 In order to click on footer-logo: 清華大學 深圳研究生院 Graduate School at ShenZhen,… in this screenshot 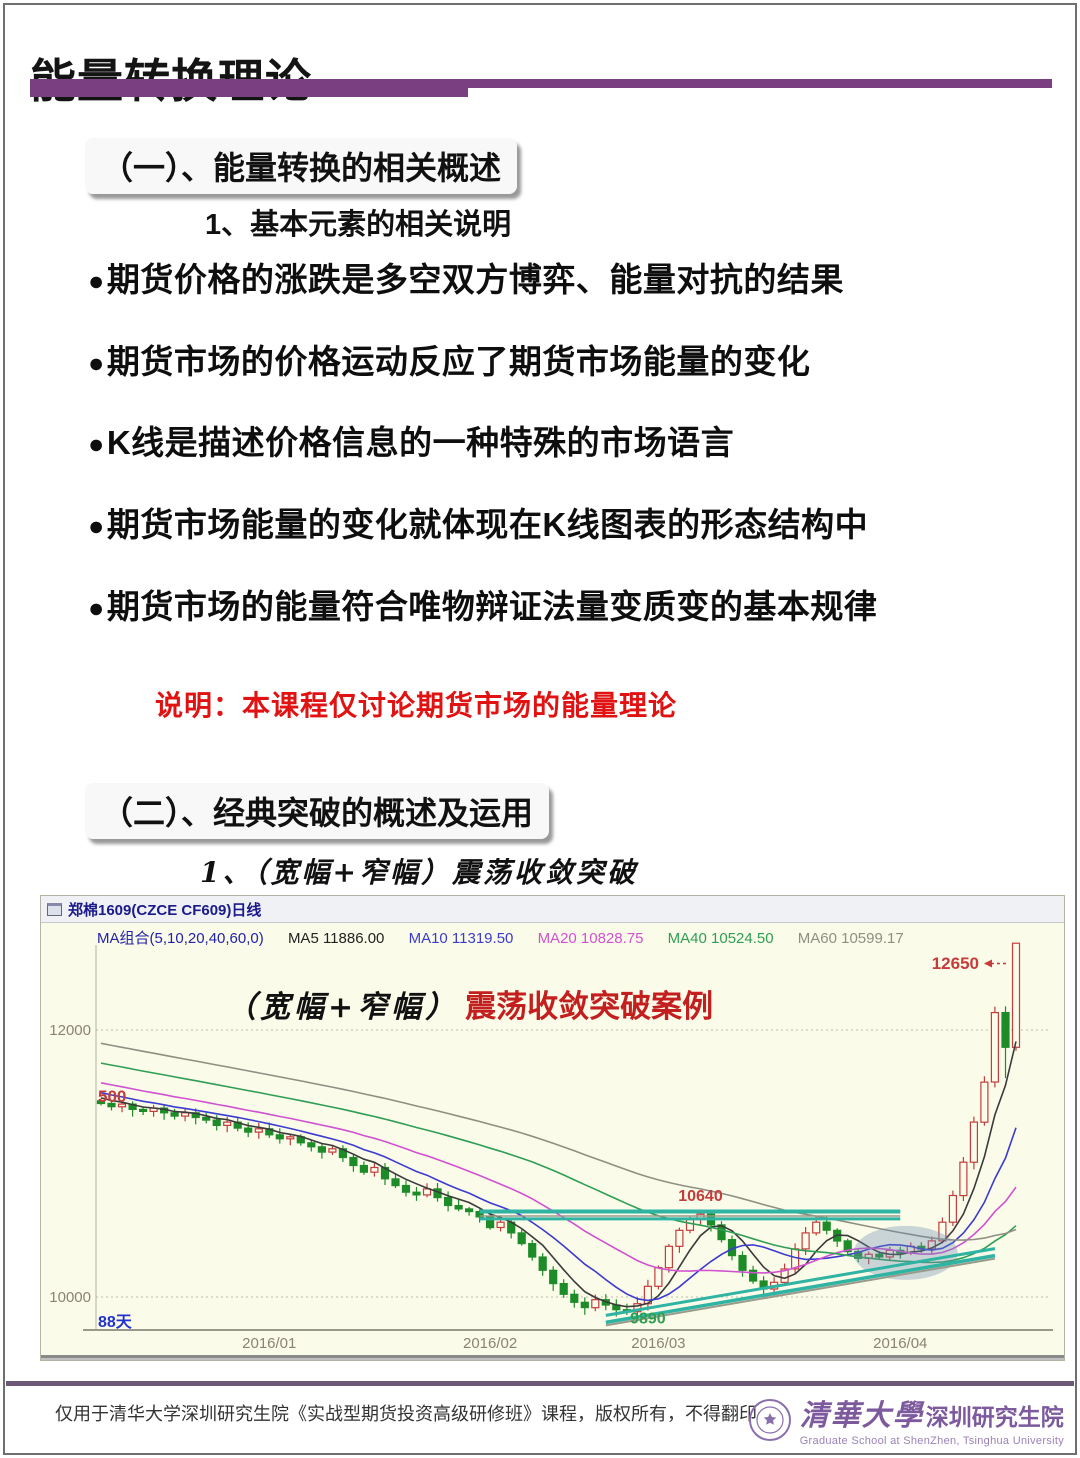, I will do `click(905, 1419)`.